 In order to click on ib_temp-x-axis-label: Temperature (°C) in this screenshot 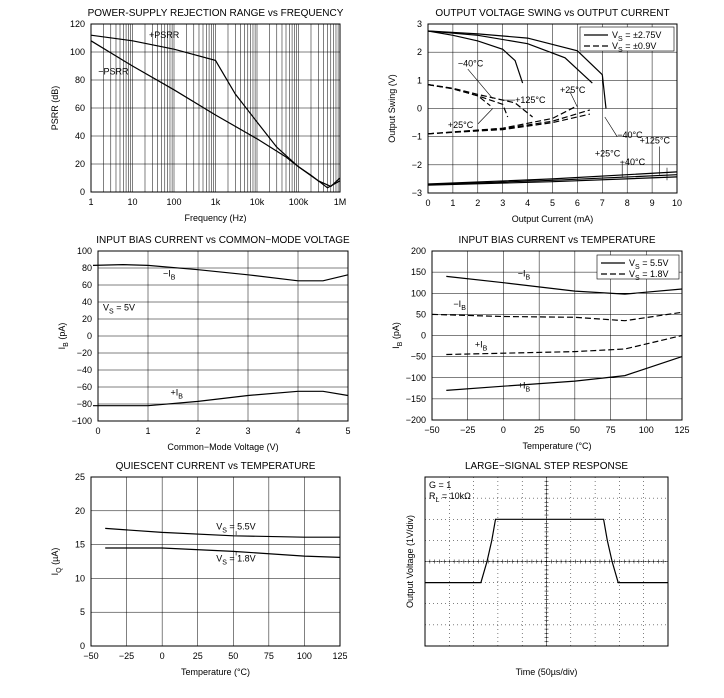, I will do `click(556, 446)`.